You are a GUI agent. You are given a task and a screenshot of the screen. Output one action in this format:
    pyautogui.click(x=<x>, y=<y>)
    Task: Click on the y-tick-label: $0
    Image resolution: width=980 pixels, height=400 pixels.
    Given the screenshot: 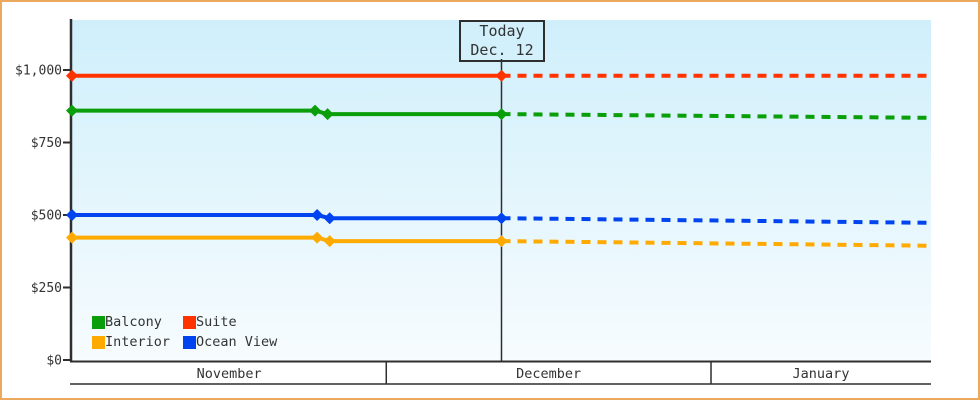 What is the action you would take?
    pyautogui.click(x=54, y=361)
    